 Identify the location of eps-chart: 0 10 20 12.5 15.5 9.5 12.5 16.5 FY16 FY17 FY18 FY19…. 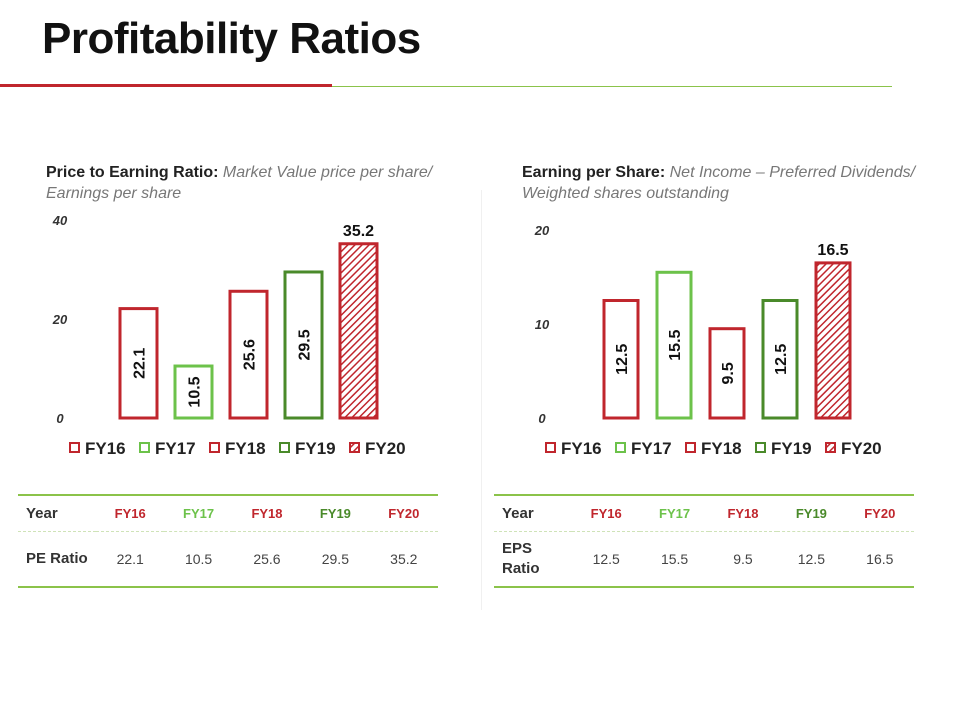
(708, 340).